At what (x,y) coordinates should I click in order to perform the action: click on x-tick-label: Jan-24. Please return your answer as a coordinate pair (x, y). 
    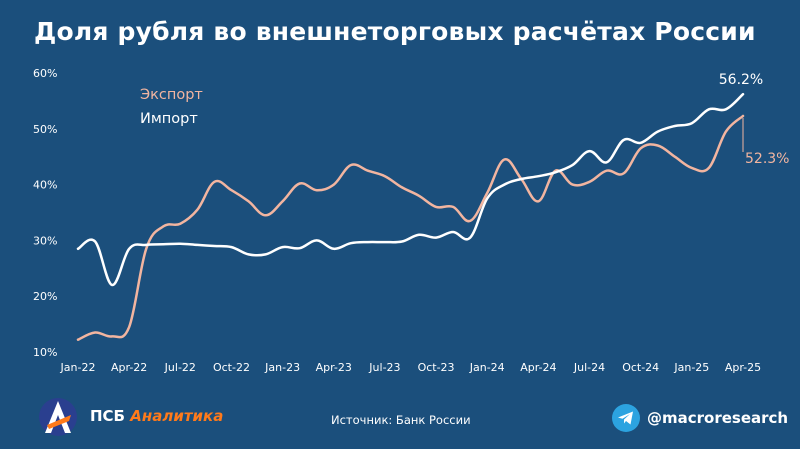
    Looking at the image, I should click on (487, 367).